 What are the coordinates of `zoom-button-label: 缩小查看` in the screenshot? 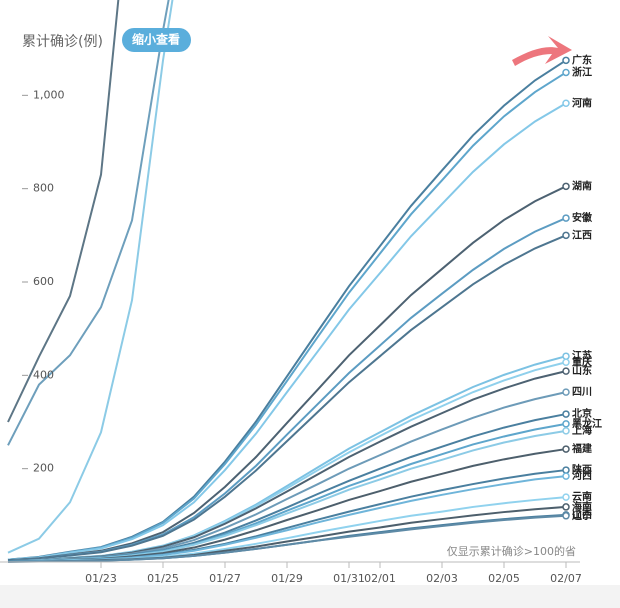 It's located at (156, 39).